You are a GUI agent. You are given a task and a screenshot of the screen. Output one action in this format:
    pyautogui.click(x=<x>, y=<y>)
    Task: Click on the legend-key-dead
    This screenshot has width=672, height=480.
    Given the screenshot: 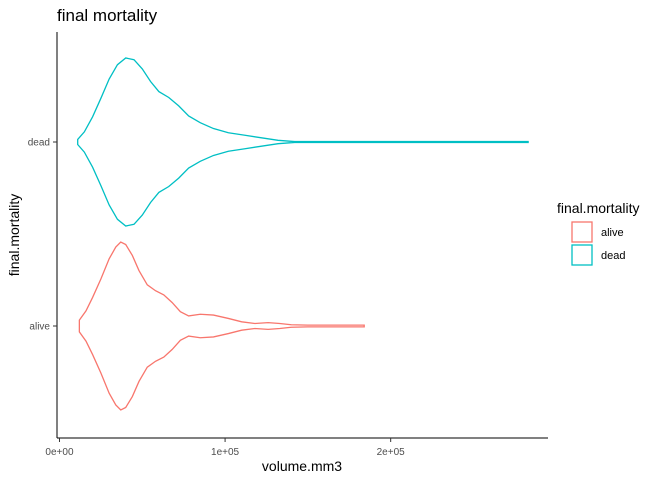 What is the action you would take?
    pyautogui.click(x=582, y=255)
    